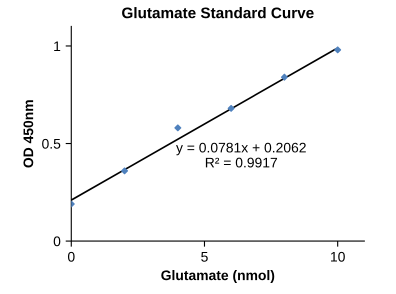 This screenshot has width=396, height=294. I want to click on y-tick-label: 0.5, so click(51, 143).